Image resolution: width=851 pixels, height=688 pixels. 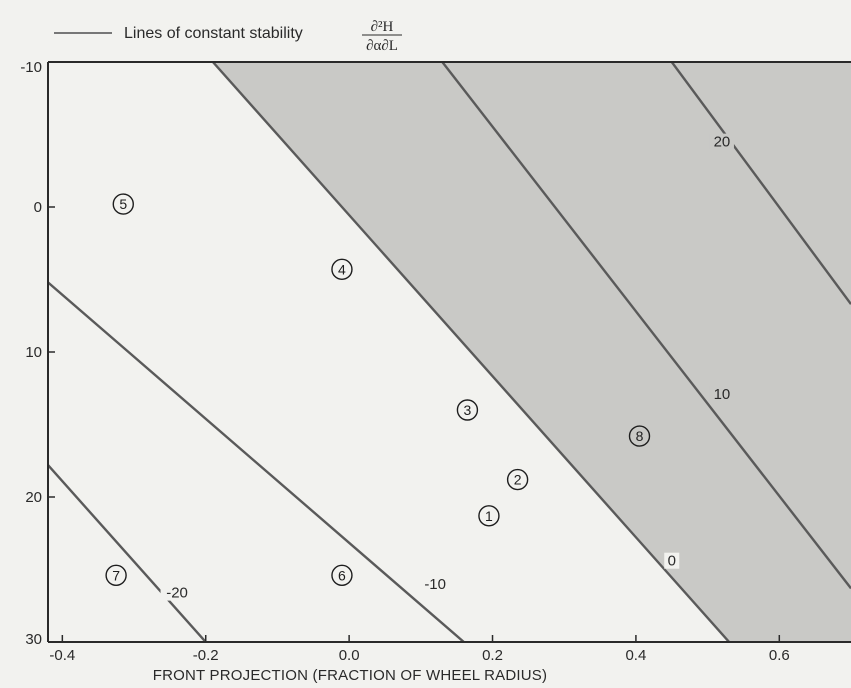 I want to click on x-tick-label: 0.6, so click(x=779, y=655).